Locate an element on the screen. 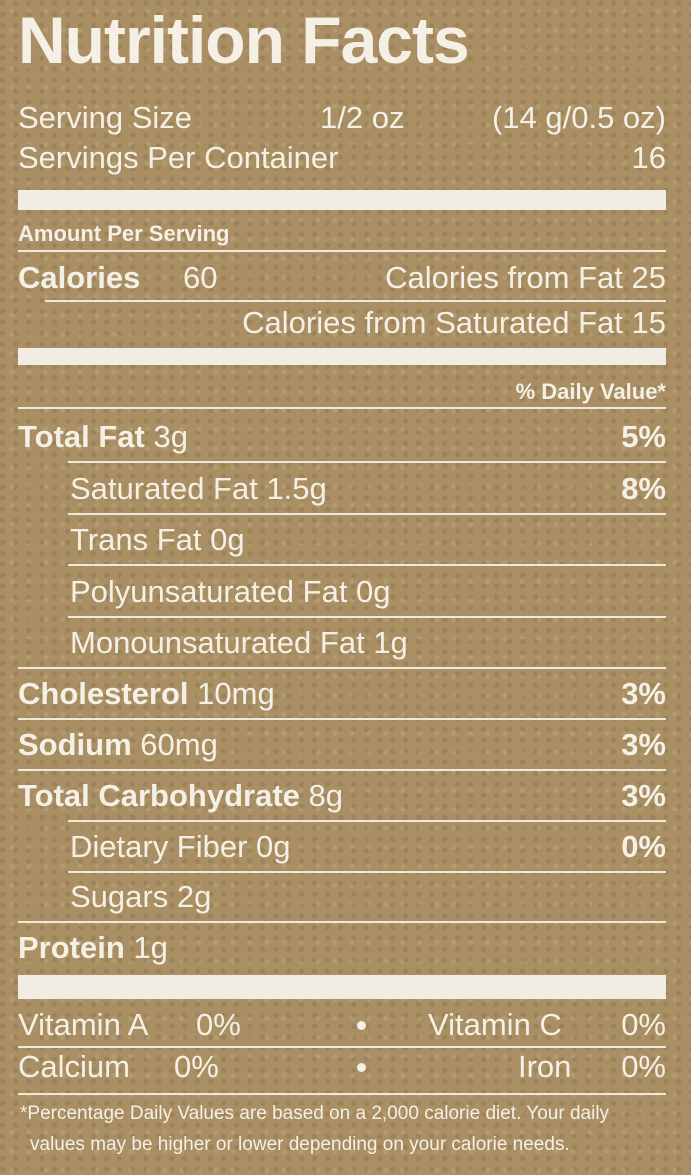 This screenshot has width=691, height=1175. nutrient-row: Total Fat 3g 5% is located at coordinates (342, 437).